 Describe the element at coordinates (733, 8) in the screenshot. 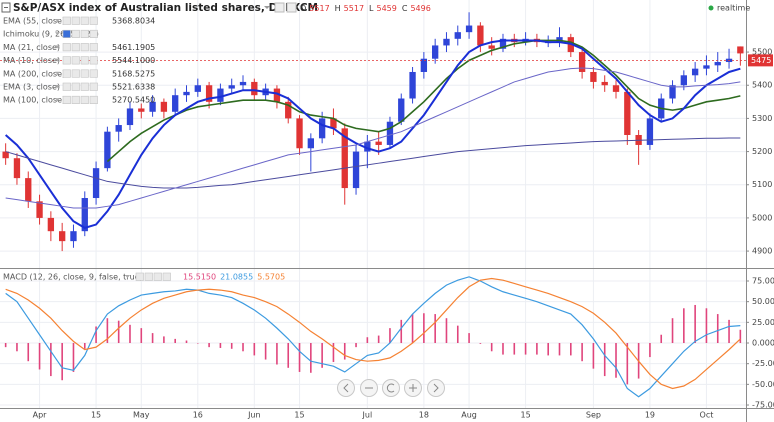

I see `realtime-label: realtime` at that location.